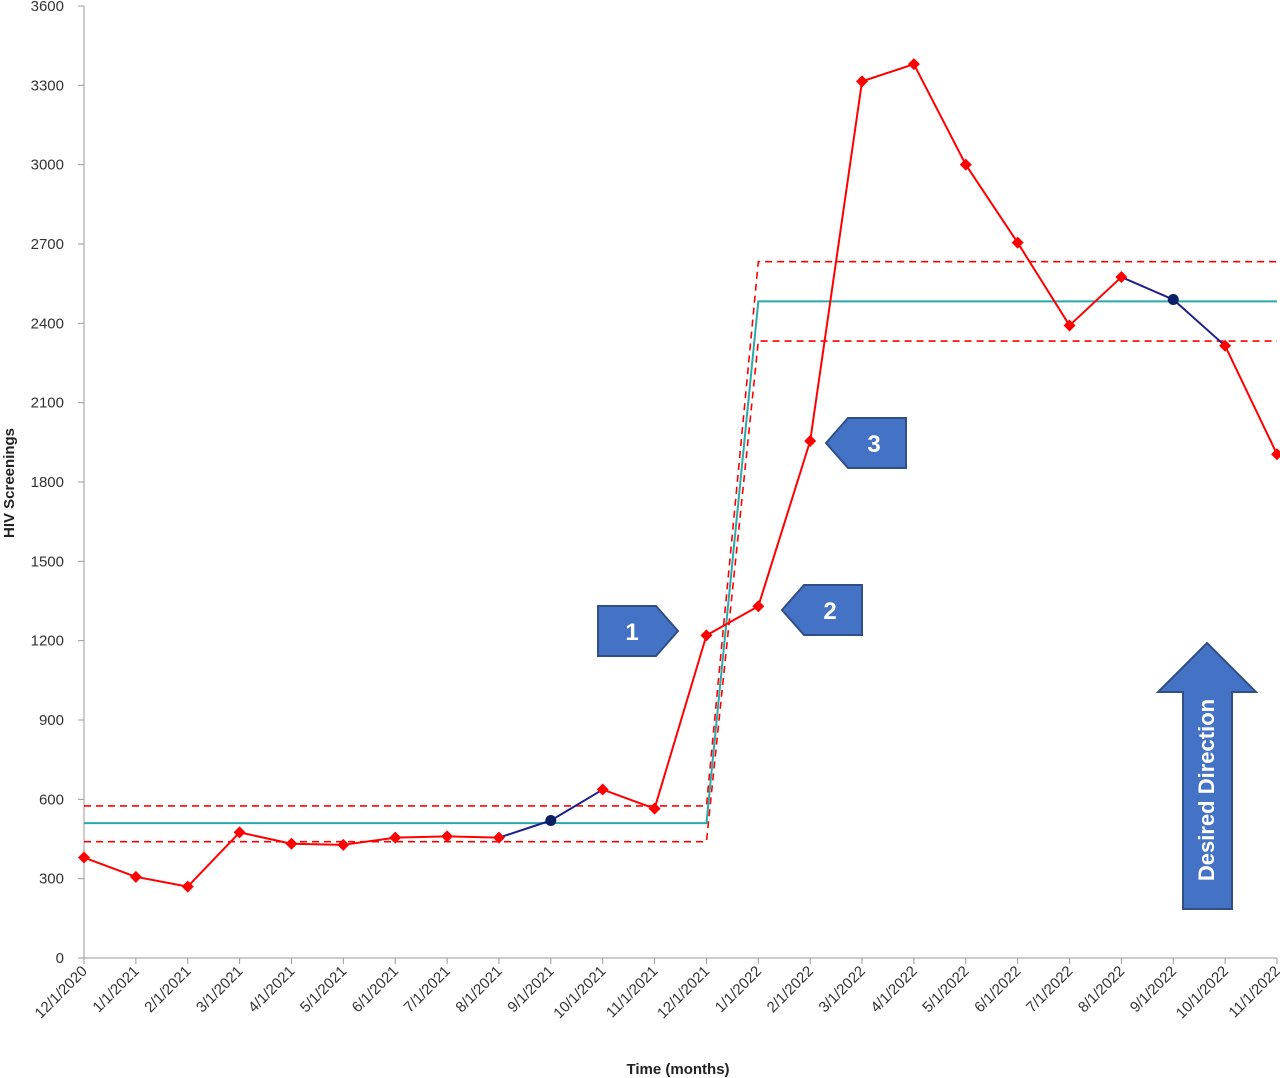 The width and height of the screenshot is (1280, 1078). I want to click on y-tick-label: 3300, so click(47, 85).